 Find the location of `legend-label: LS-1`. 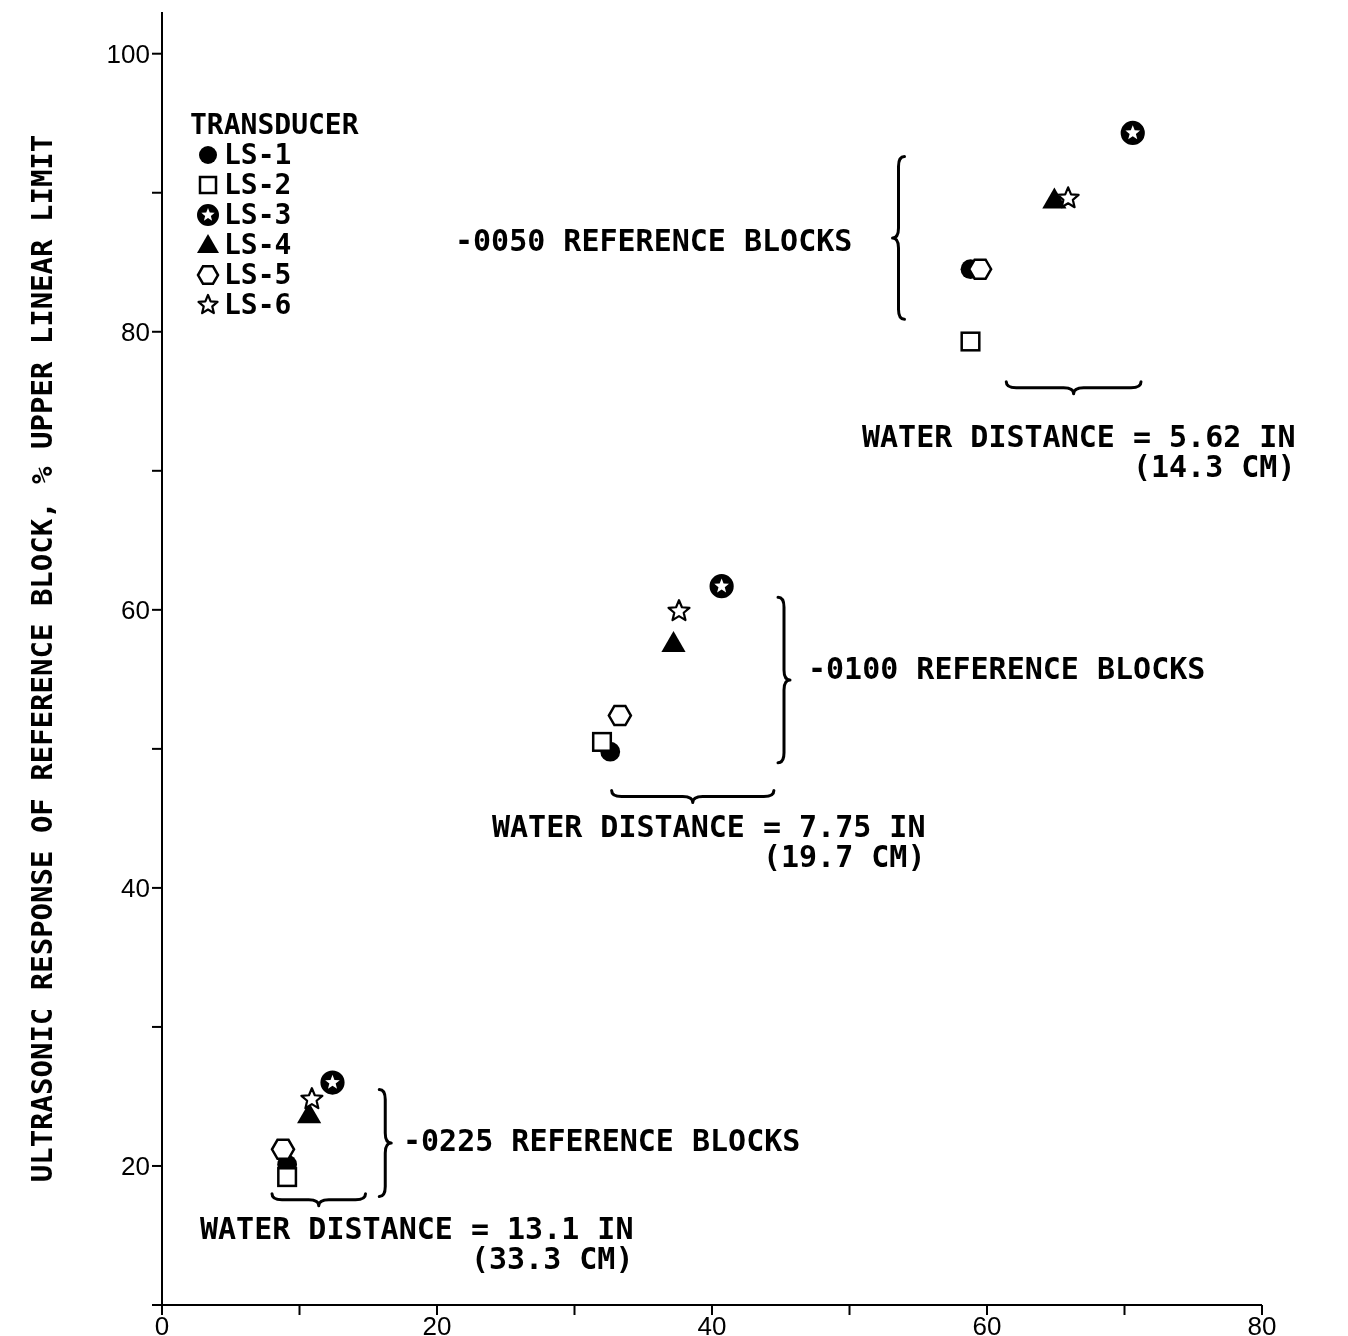

legend-label: LS-1 is located at coordinates (258, 154).